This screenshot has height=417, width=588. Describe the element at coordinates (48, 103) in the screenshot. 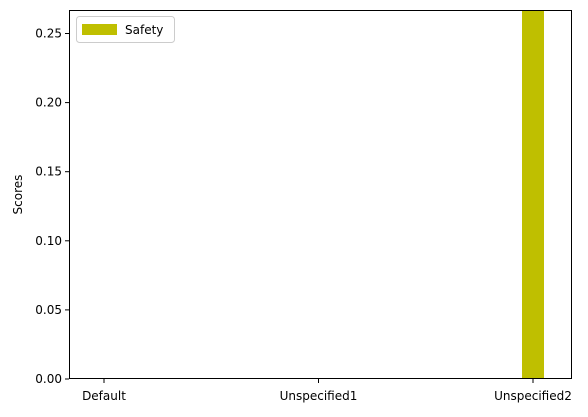

I see `y-tick-label: 0.20` at that location.